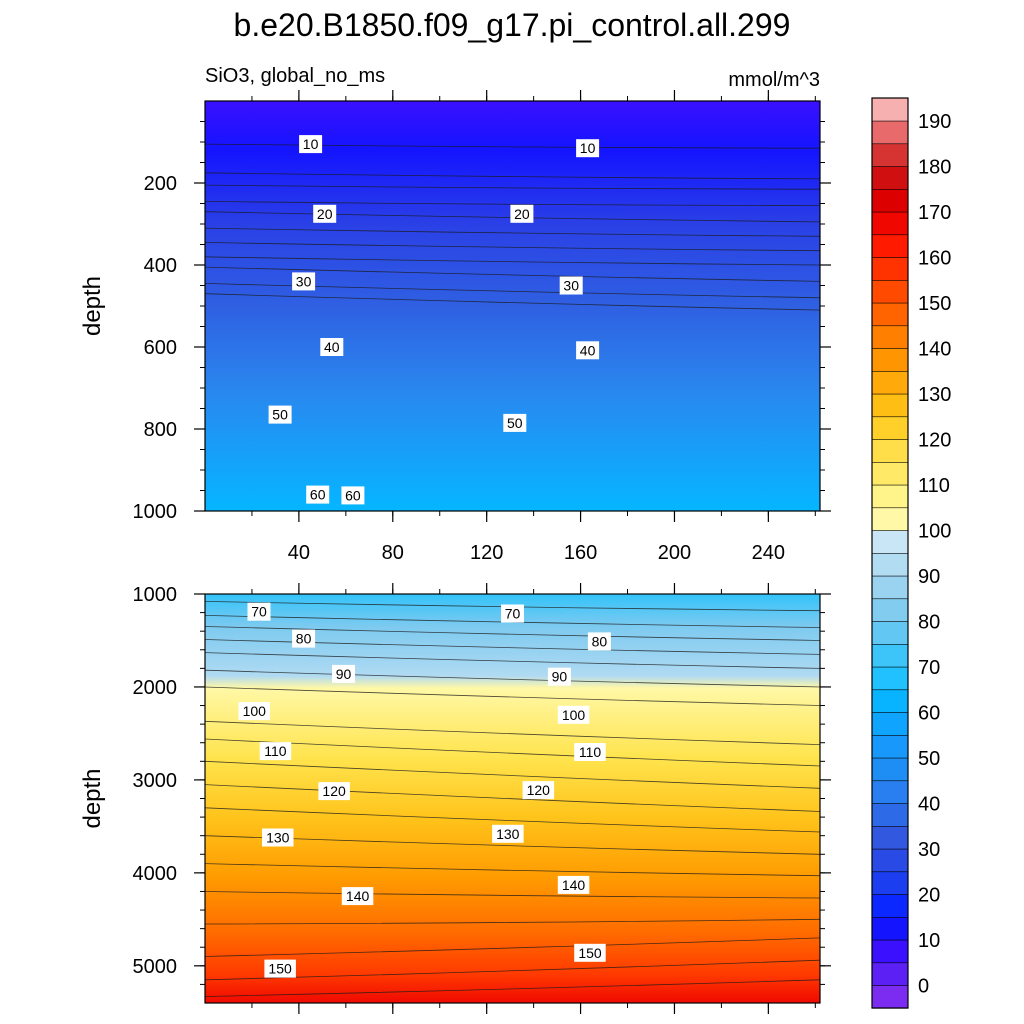 This screenshot has height=1024, width=1024. Describe the element at coordinates (768, 553) in the screenshot. I see `x-tick-label: 240` at that location.